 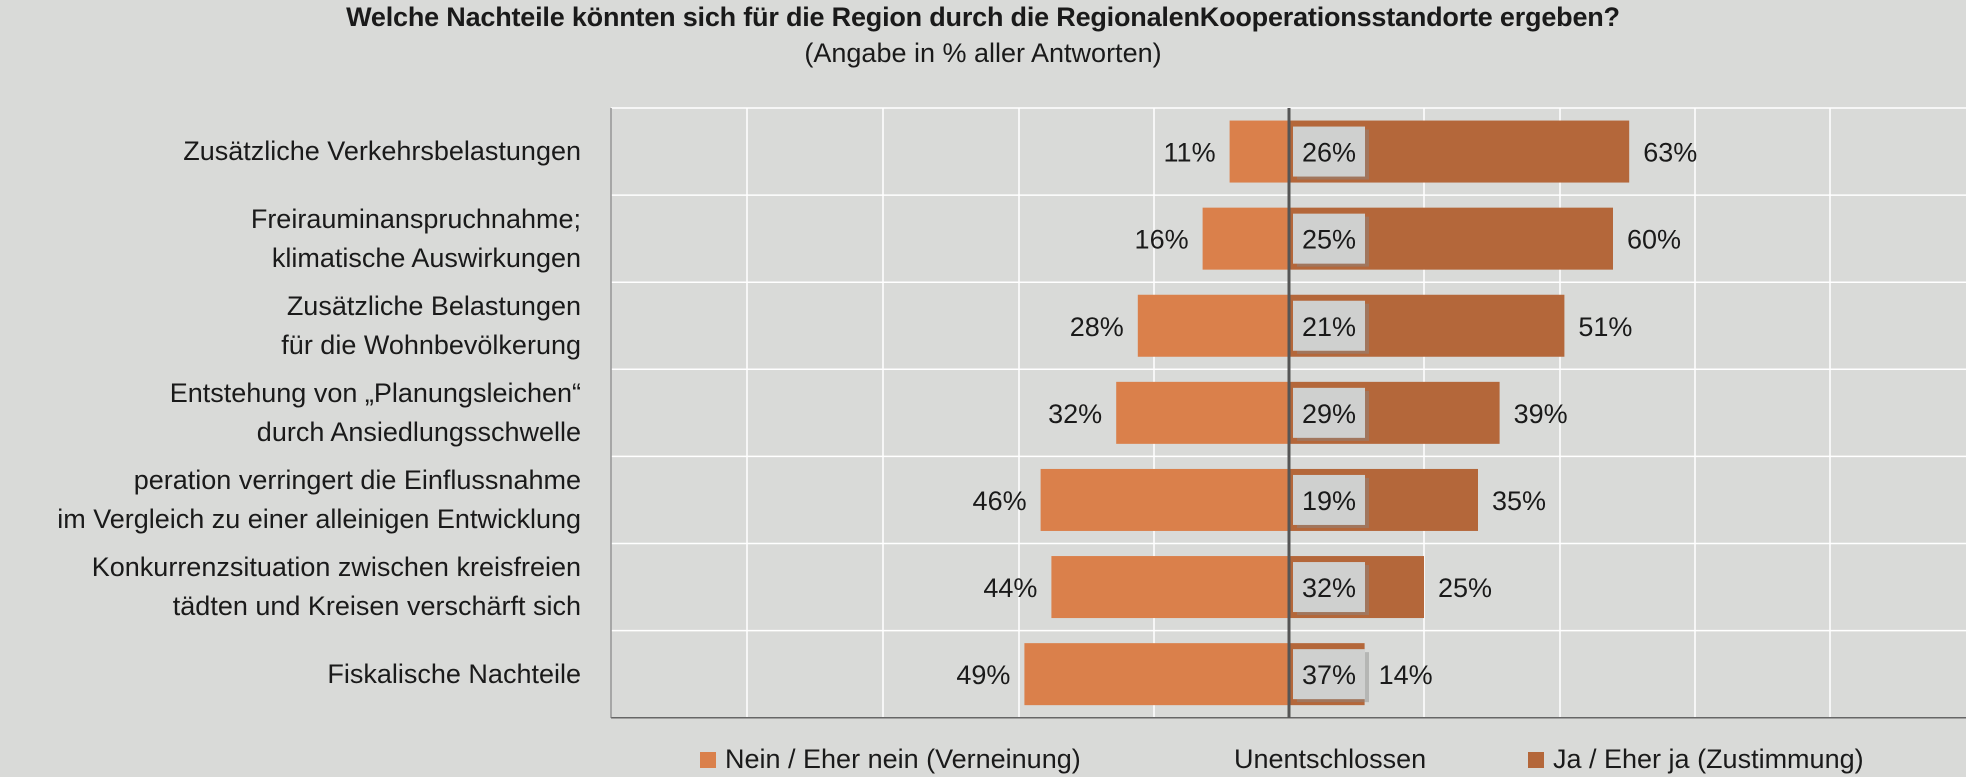 What do you see at coordinates (1605, 327) in the screenshot?
I see `data-label-ja: 51%` at bounding box center [1605, 327].